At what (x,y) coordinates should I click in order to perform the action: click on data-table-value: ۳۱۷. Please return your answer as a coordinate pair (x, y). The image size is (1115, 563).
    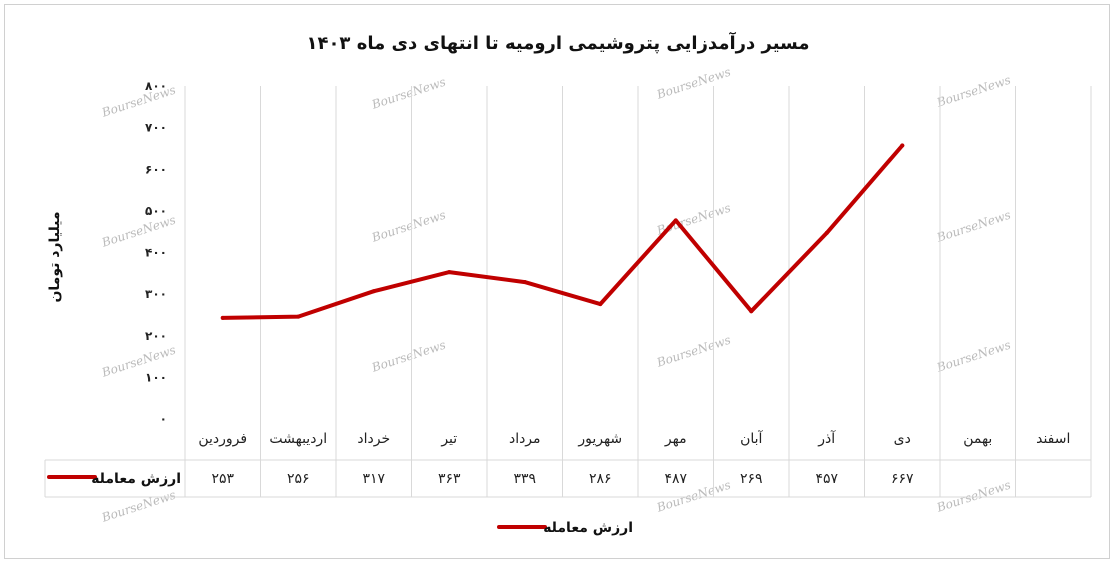
    Looking at the image, I should click on (373, 479).